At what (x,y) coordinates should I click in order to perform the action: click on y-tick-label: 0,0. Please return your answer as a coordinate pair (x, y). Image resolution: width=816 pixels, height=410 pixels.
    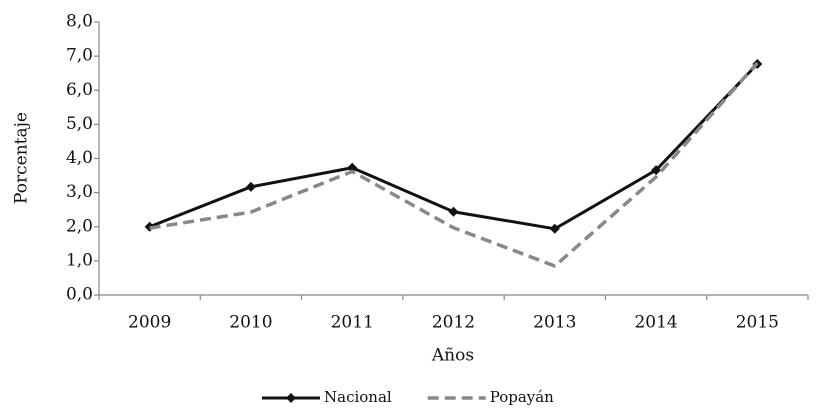
    Looking at the image, I should click on (79, 295).